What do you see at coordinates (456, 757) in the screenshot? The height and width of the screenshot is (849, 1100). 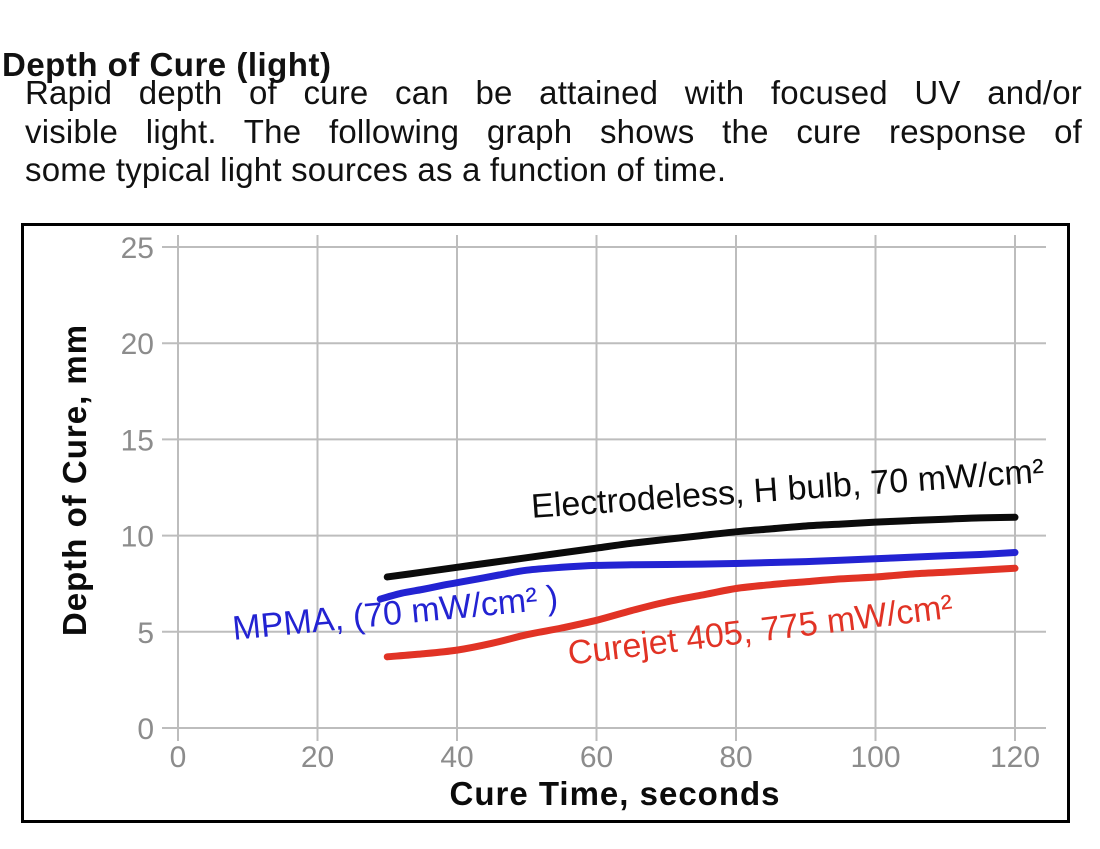 I see `x-tick-label: 40` at bounding box center [456, 757].